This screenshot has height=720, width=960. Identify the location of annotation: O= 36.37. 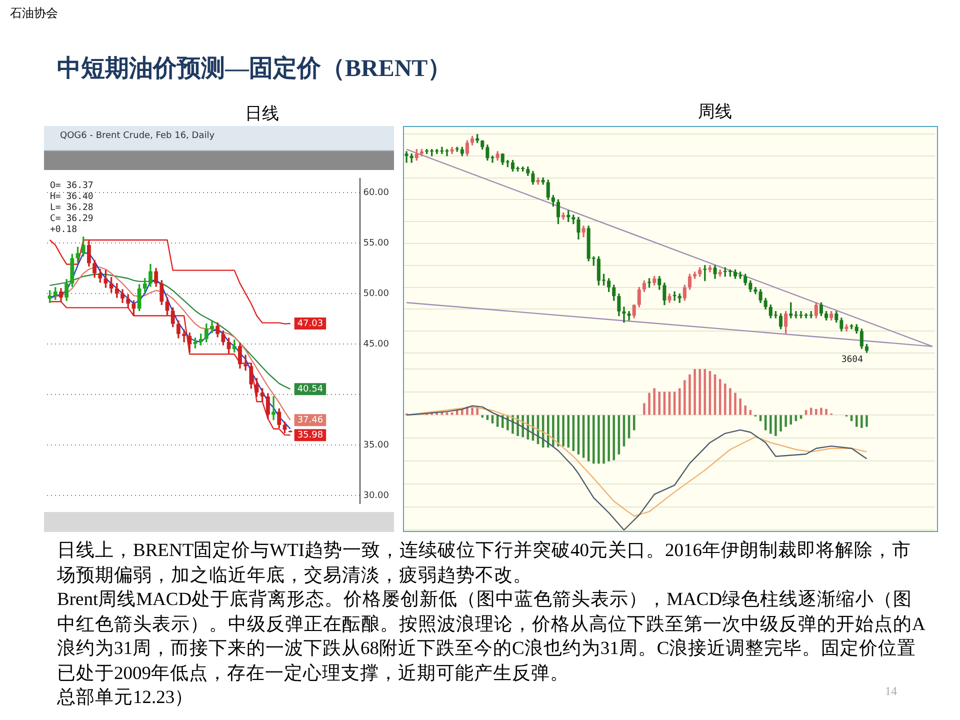
(72, 186).